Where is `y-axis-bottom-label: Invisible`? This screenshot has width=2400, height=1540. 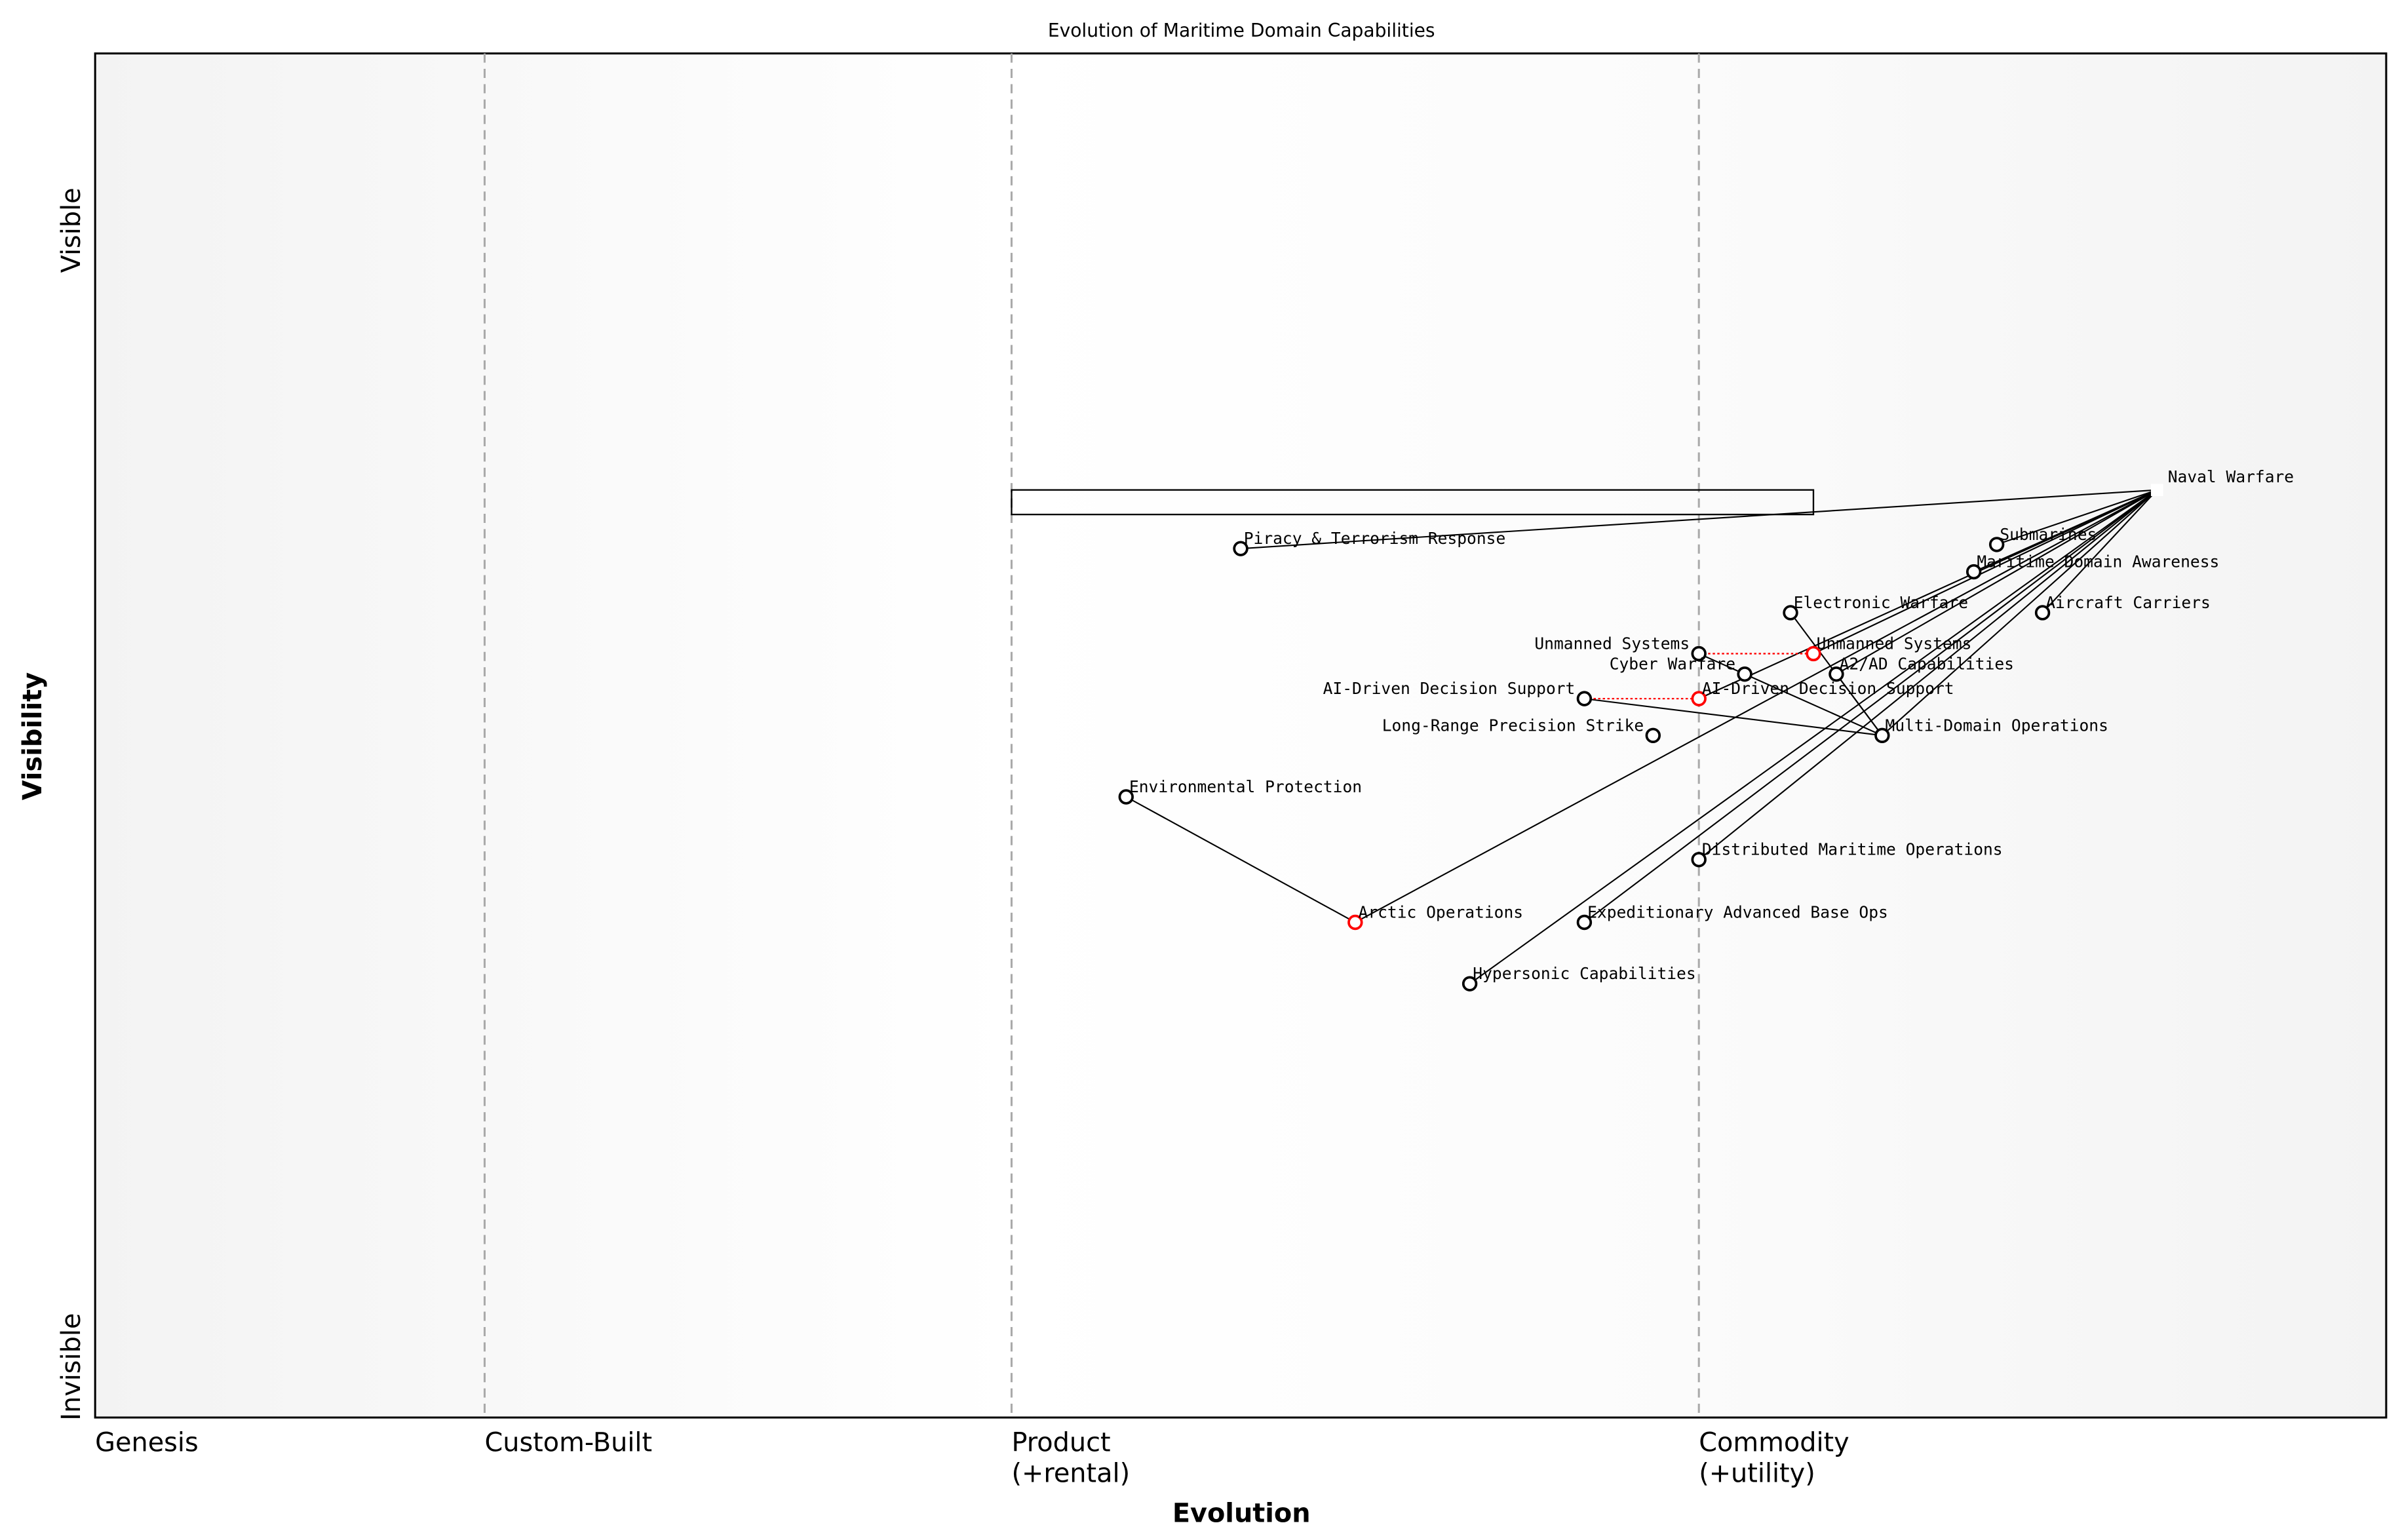
y-axis-bottom-label: Invisible is located at coordinates (71, 1367).